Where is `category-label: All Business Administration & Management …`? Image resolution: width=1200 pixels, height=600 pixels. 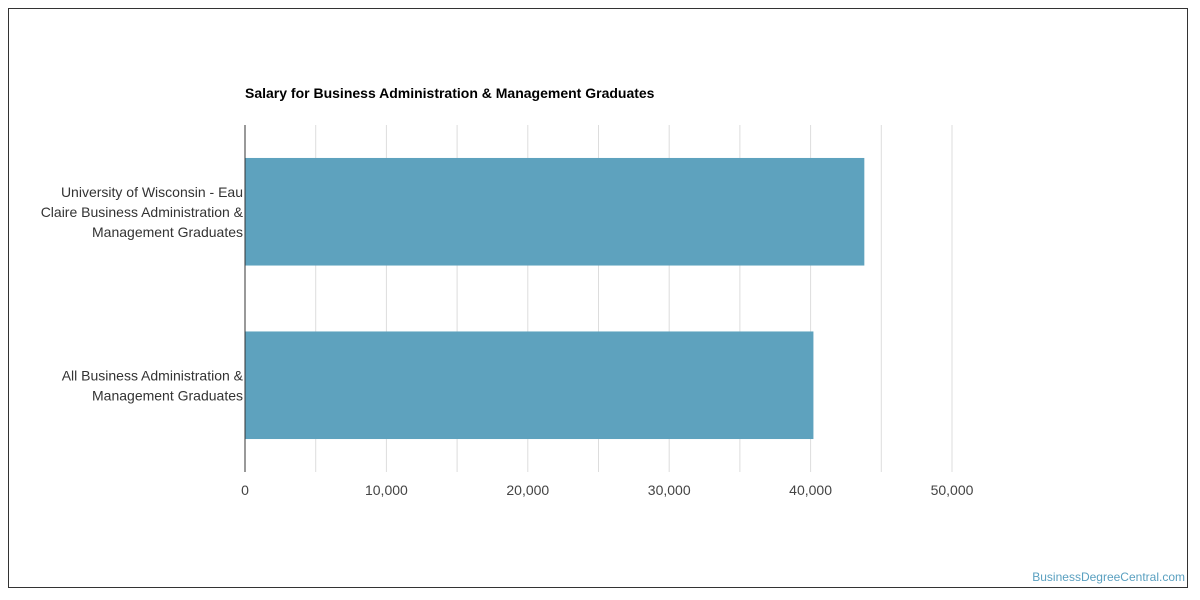 category-label: All Business Administration & Management … is located at coordinates (153, 385).